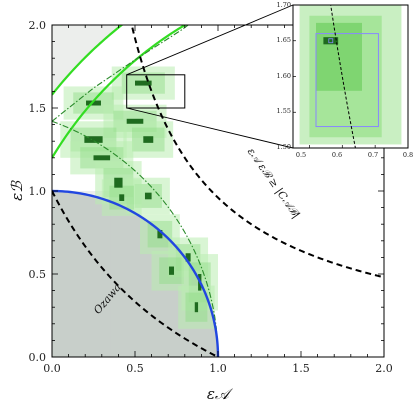 The image size is (416, 409). I want to click on x-tick-label: 1.0, so click(218, 368).